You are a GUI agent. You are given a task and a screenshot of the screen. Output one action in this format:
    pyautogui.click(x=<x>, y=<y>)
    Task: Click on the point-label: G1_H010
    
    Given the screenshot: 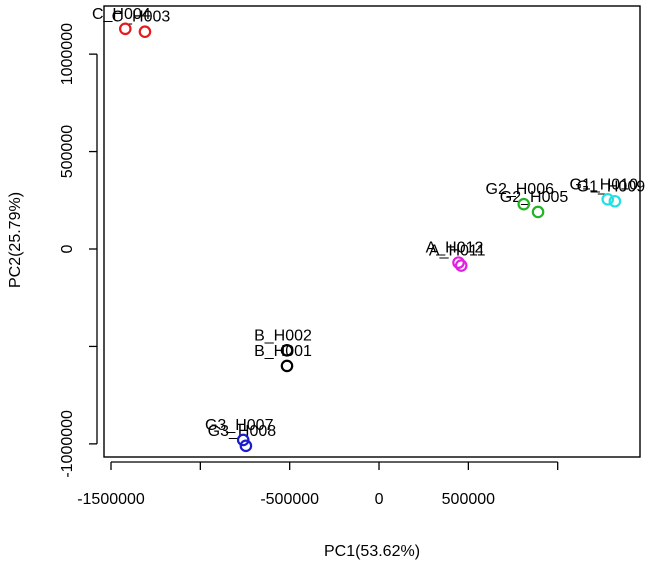 What is the action you would take?
    pyautogui.click(x=603, y=184)
    